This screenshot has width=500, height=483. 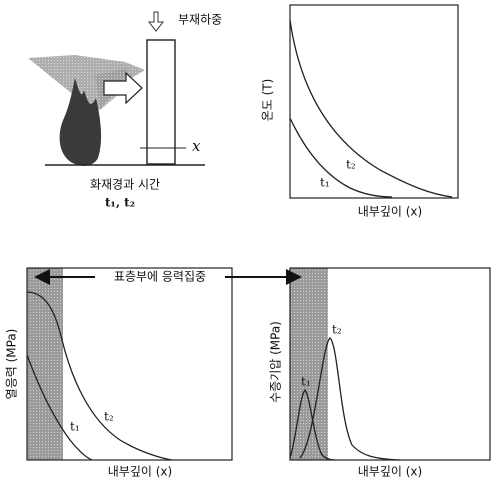 I want to click on load-arrow, so click(x=156, y=21).